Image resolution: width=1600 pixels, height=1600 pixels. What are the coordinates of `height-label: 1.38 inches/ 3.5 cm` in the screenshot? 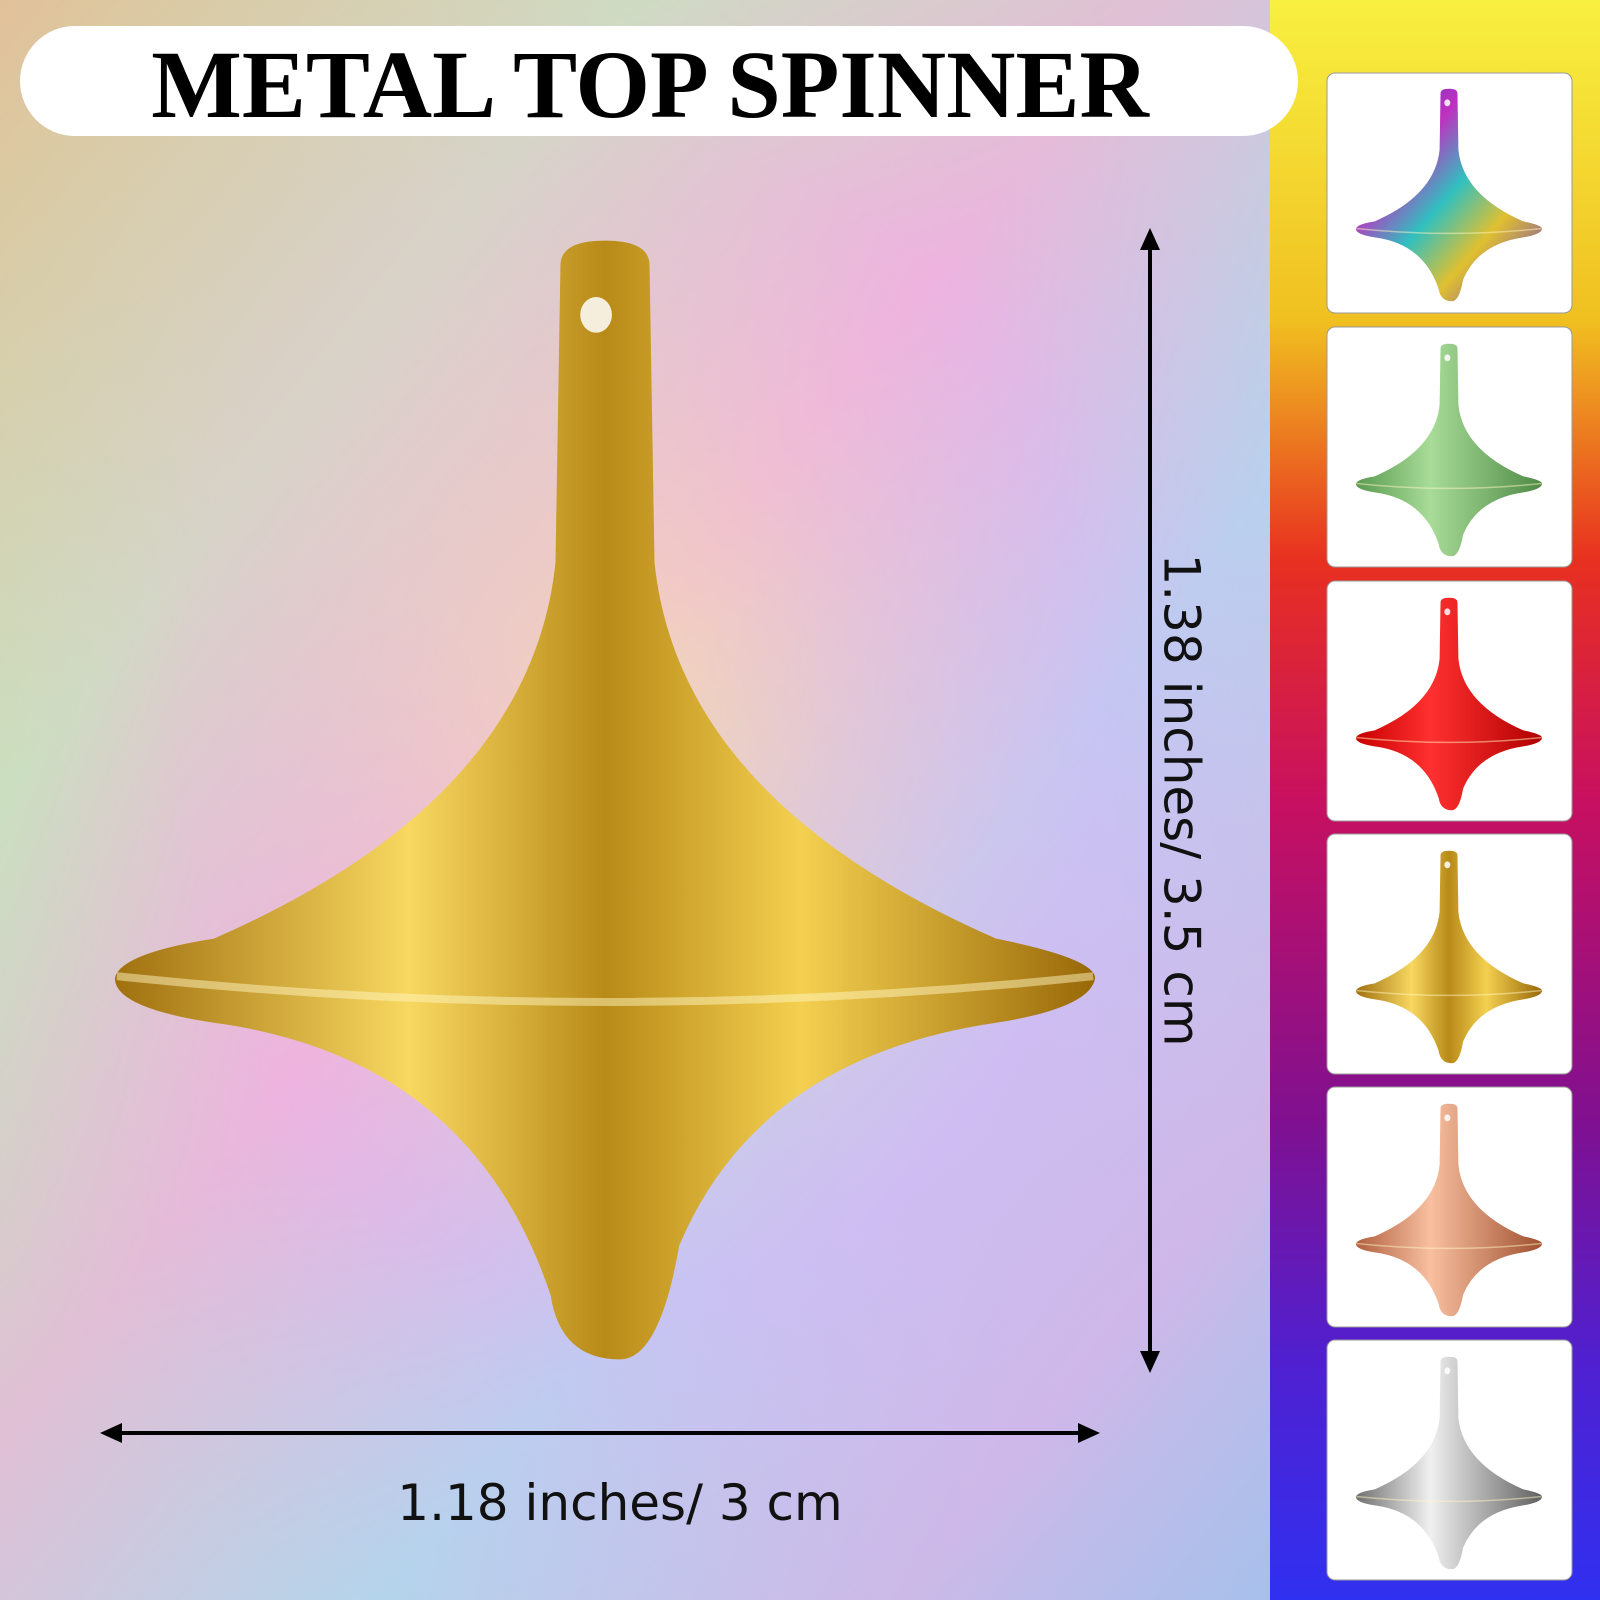 It's located at (1182, 799).